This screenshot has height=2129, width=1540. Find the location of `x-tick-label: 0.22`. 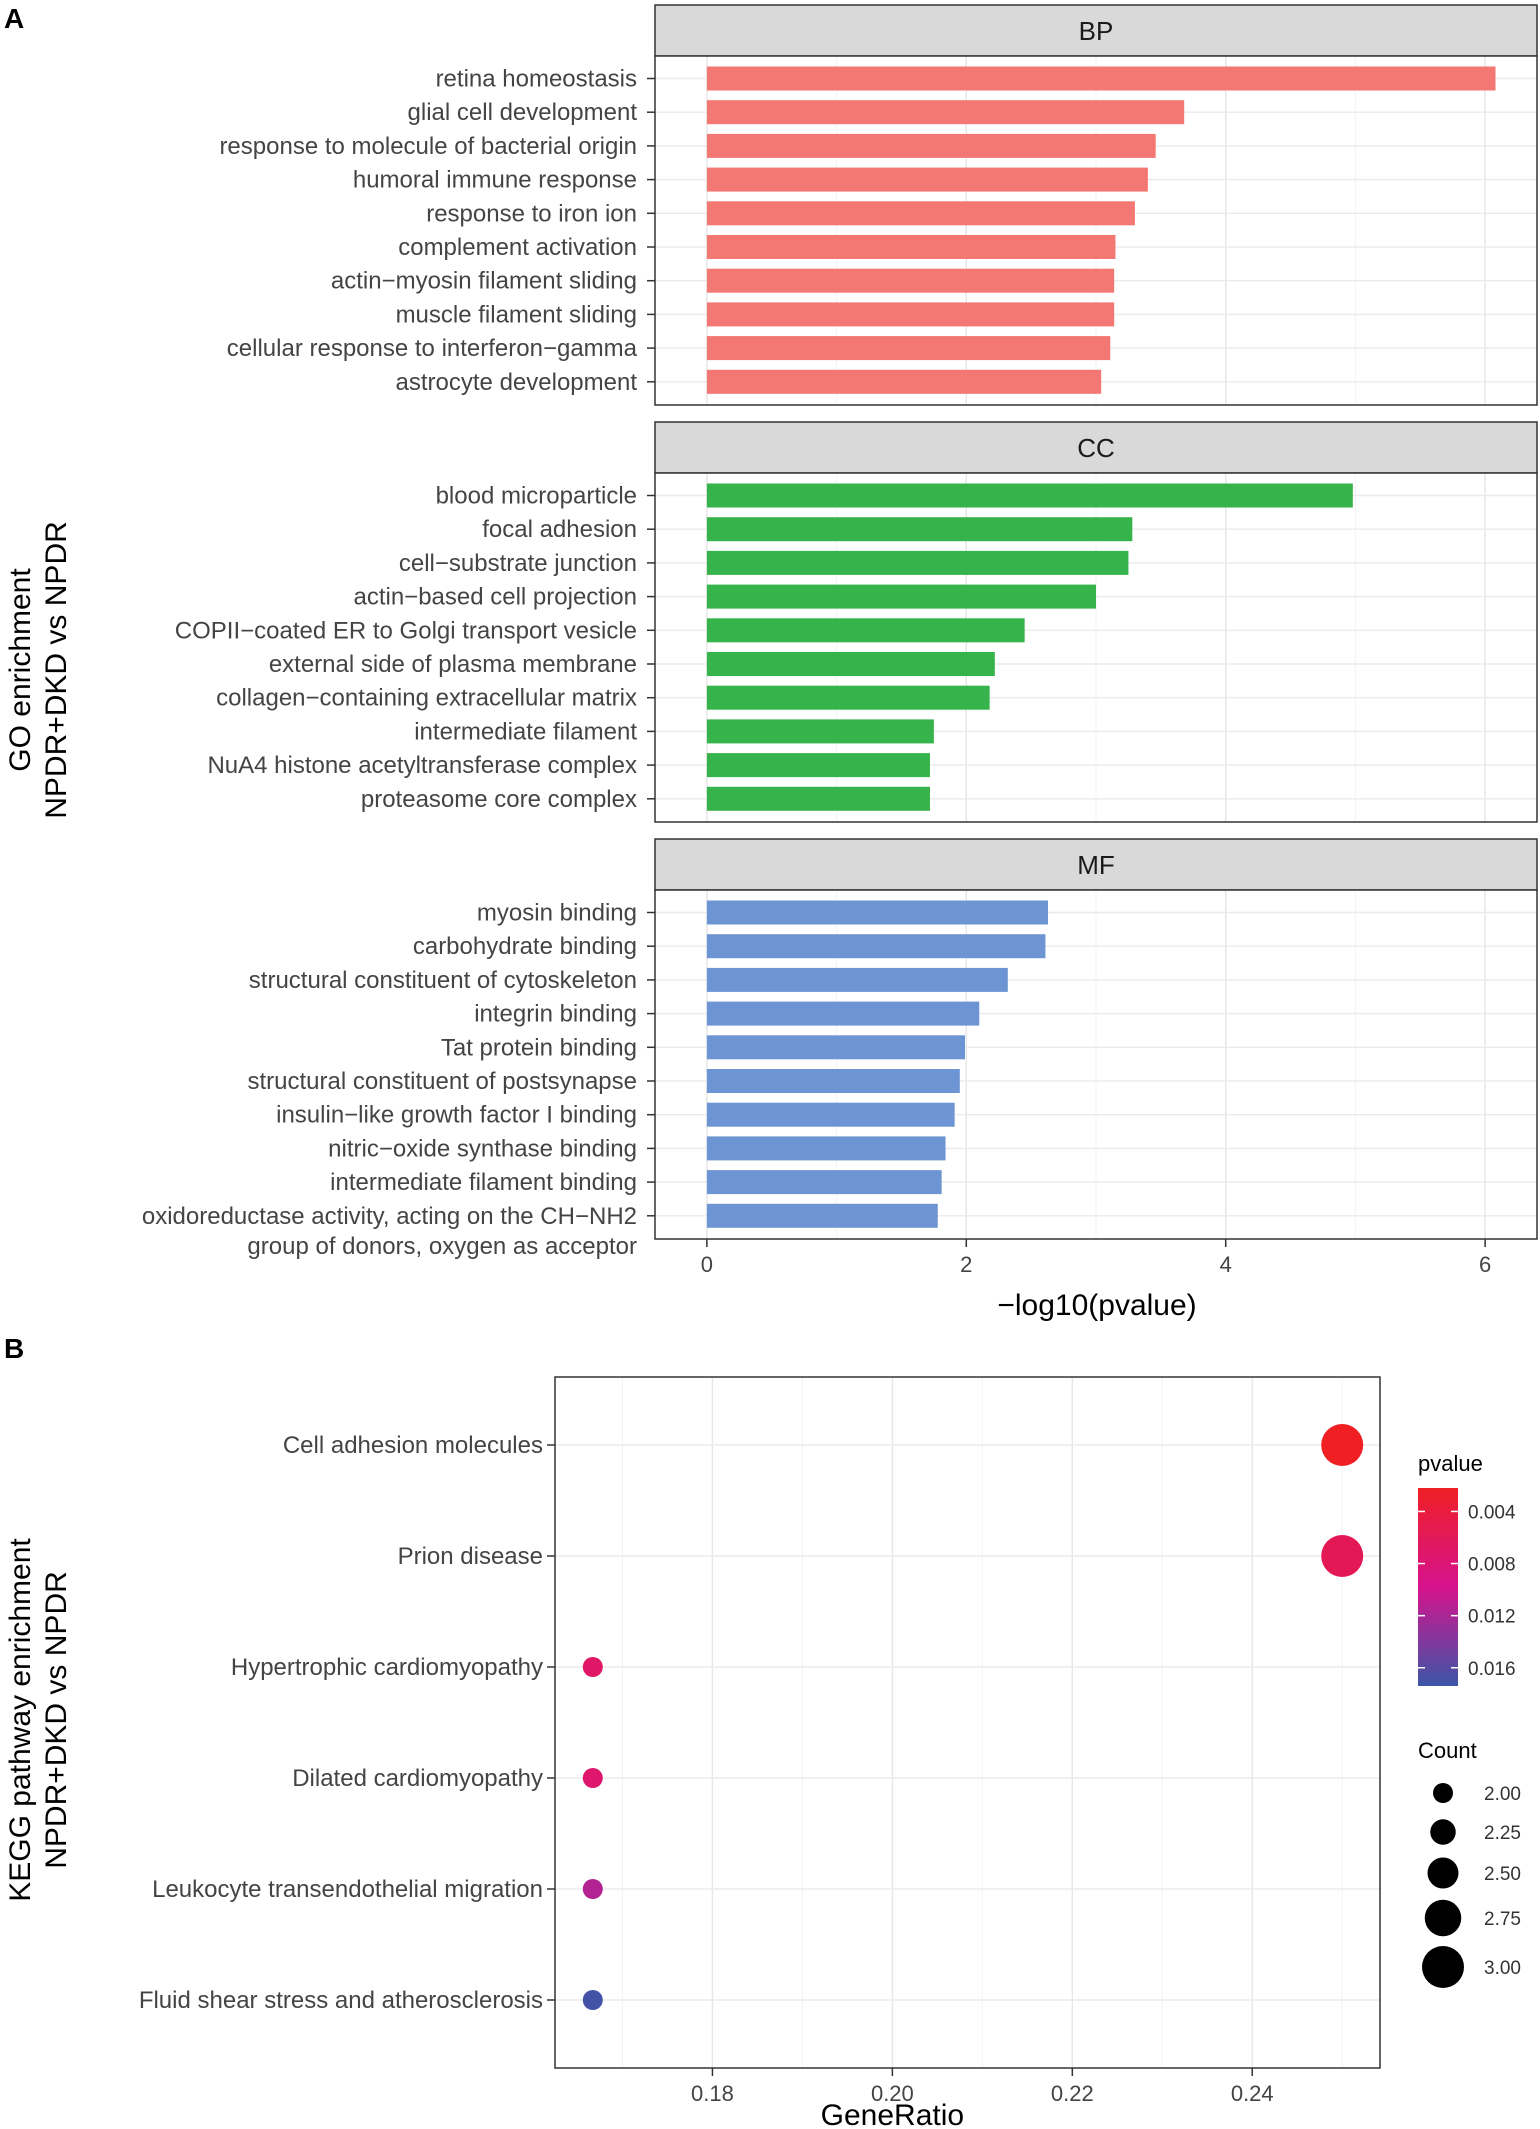

x-tick-label: 0.22 is located at coordinates (1072, 2093).